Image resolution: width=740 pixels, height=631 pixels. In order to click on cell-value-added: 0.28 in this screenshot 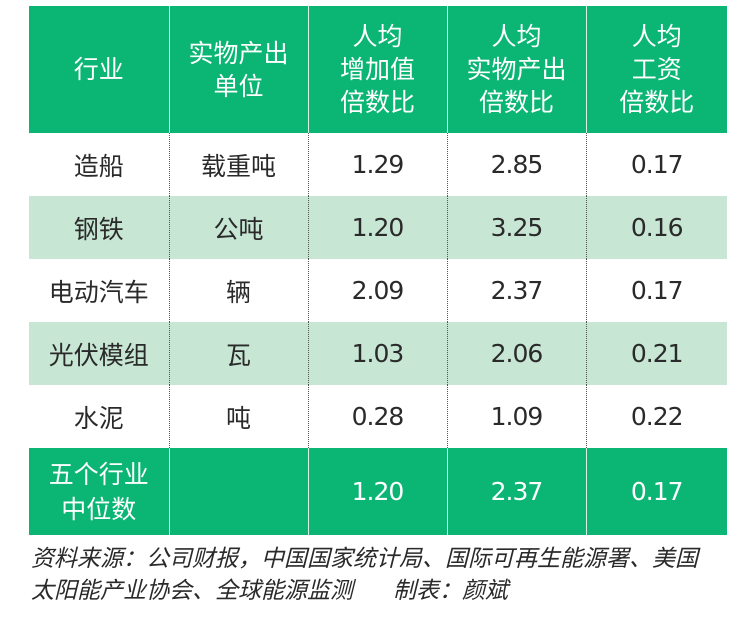, I will do `click(377, 416)`.